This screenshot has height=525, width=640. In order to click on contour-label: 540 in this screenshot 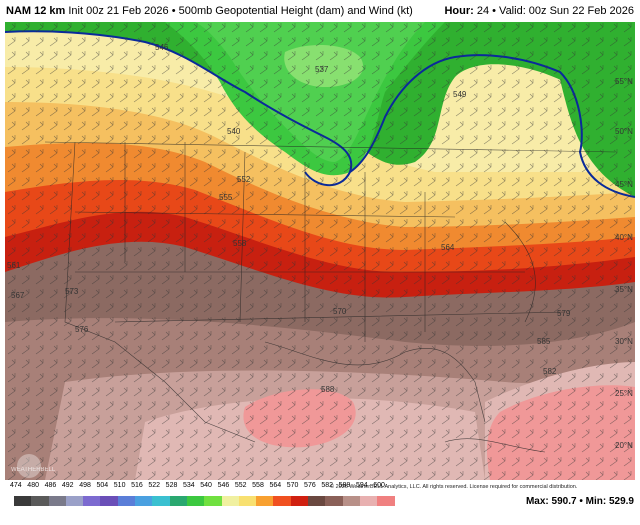, I will do `click(234, 131)`.